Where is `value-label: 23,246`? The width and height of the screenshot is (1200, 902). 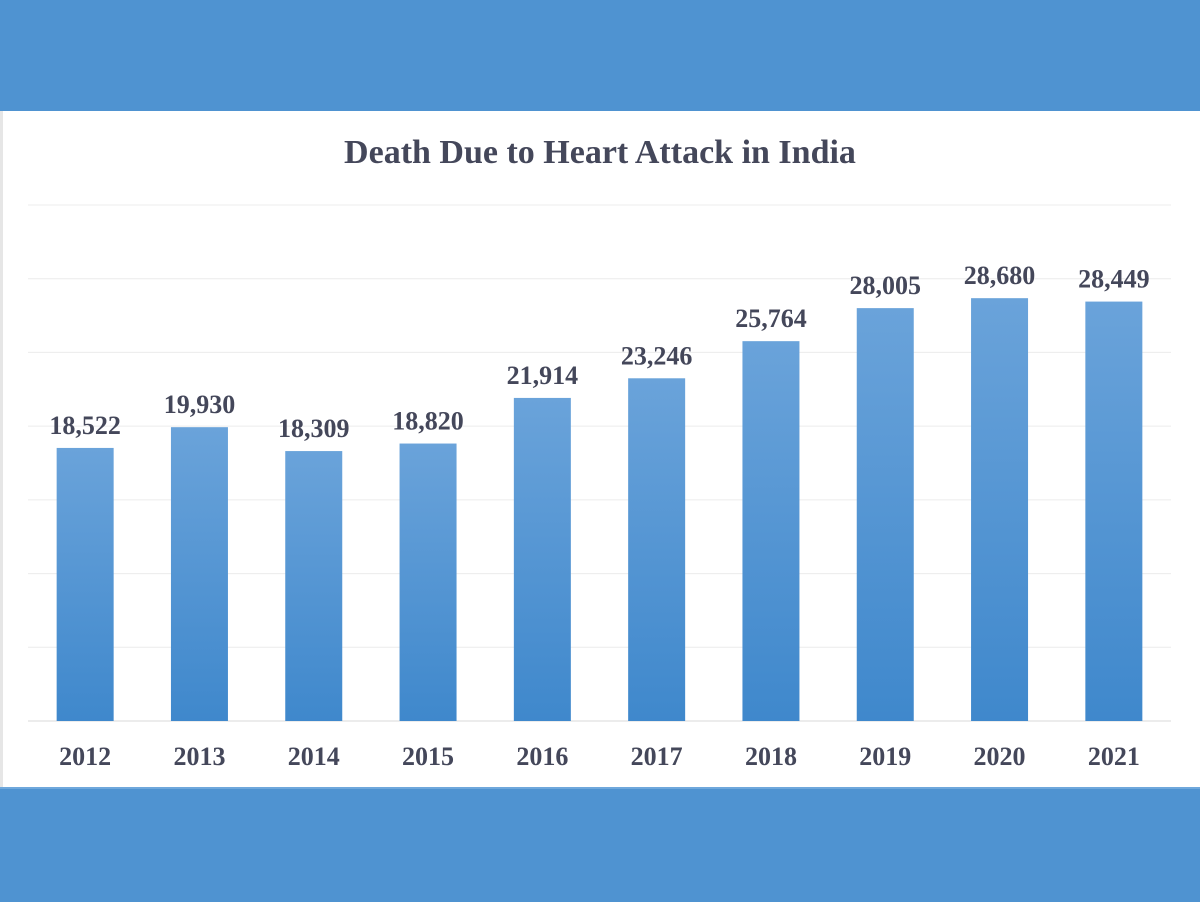
value-label: 23,246 is located at coordinates (657, 355).